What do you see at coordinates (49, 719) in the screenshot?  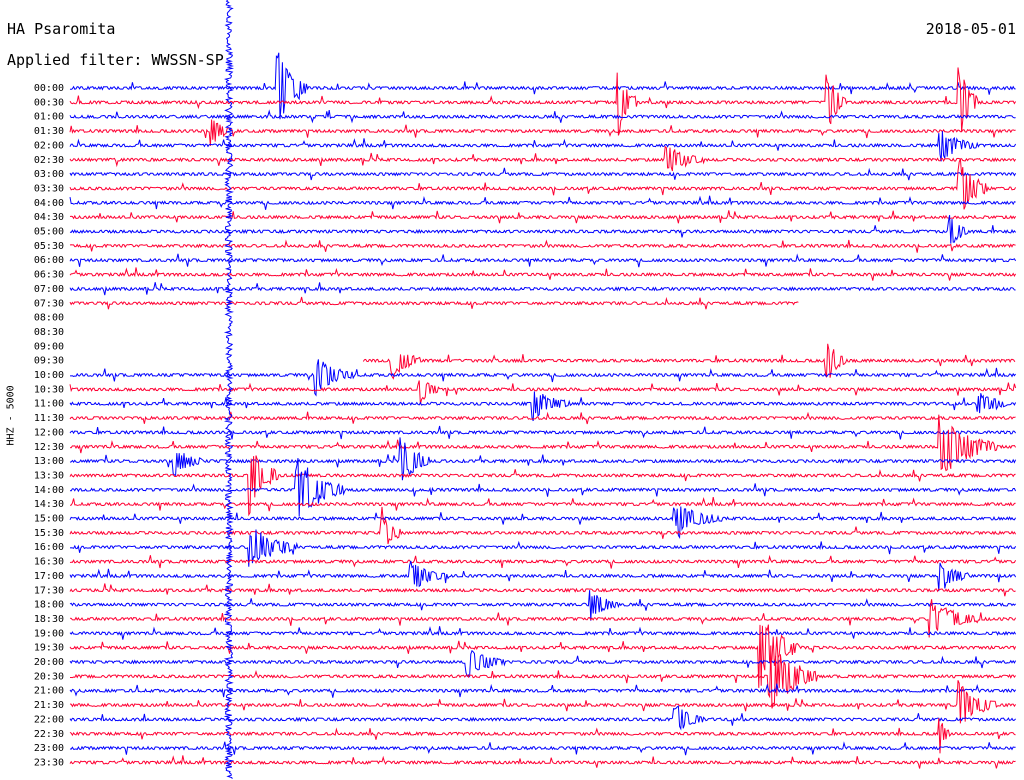 I see `time-label: 22:00` at bounding box center [49, 719].